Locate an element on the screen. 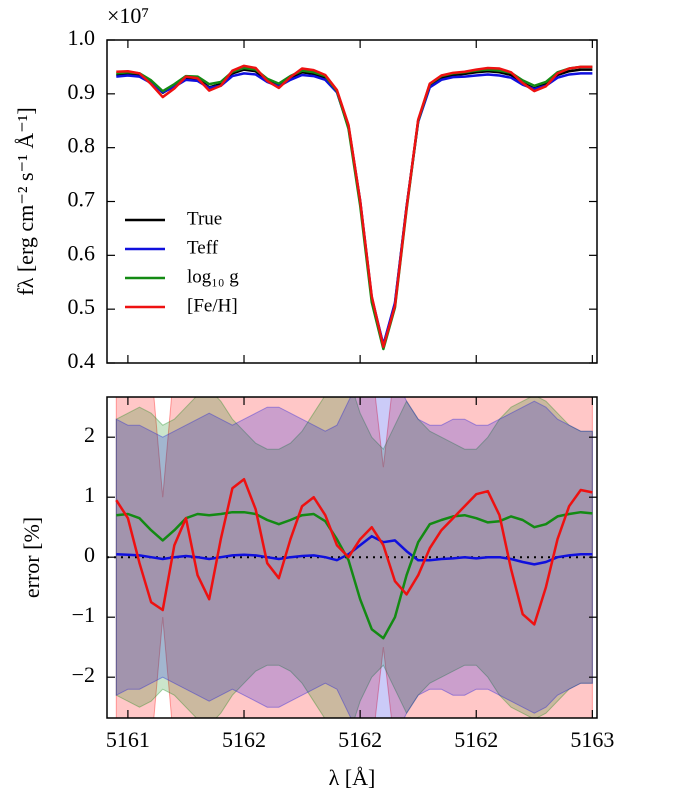 Image resolution: width=700 pixels, height=805 pixels. y-tick-label: 1 is located at coordinates (89, 494).